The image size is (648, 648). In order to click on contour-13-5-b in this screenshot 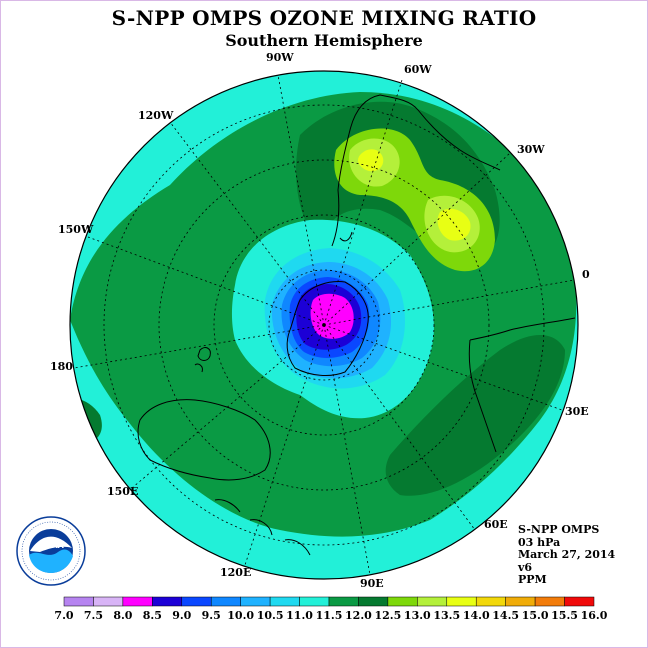, I will do `click(454, 224)`.